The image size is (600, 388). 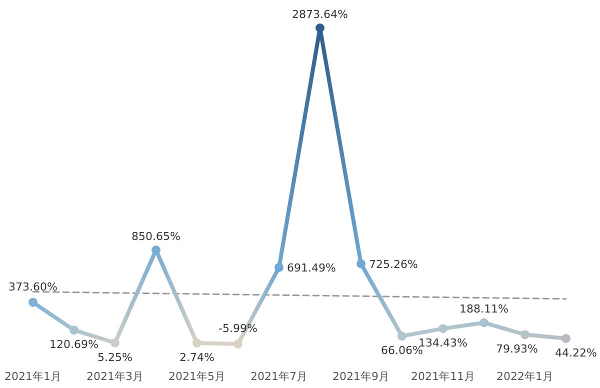 I want to click on data-label: 2873.64%, so click(x=320, y=14).